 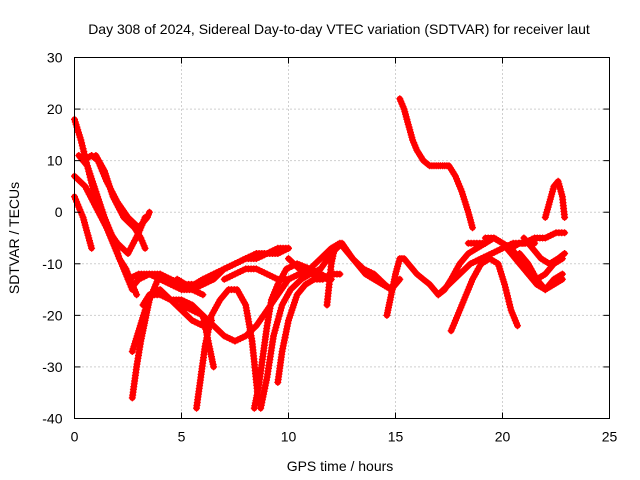 I want to click on x-tick-label: 5, so click(x=182, y=437).